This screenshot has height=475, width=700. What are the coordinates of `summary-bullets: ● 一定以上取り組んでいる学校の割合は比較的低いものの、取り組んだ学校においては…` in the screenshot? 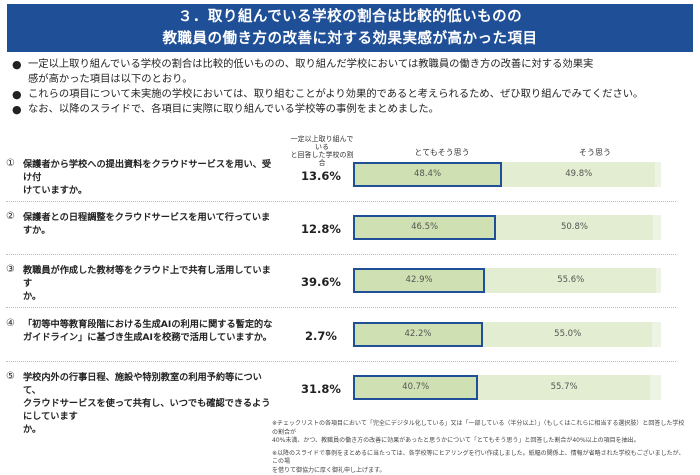 It's located at (350, 87).